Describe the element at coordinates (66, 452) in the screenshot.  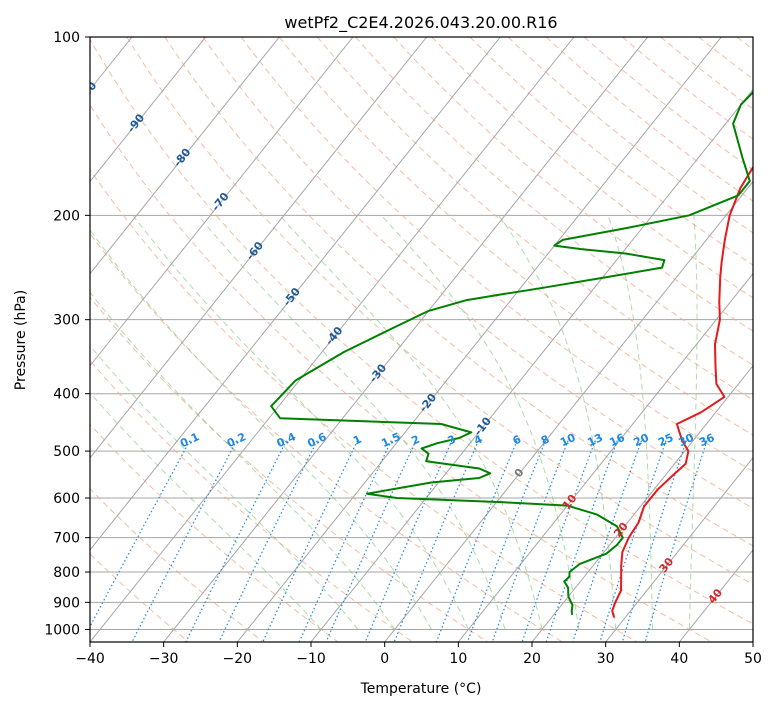
I see `y-tick-label: 500` at that location.